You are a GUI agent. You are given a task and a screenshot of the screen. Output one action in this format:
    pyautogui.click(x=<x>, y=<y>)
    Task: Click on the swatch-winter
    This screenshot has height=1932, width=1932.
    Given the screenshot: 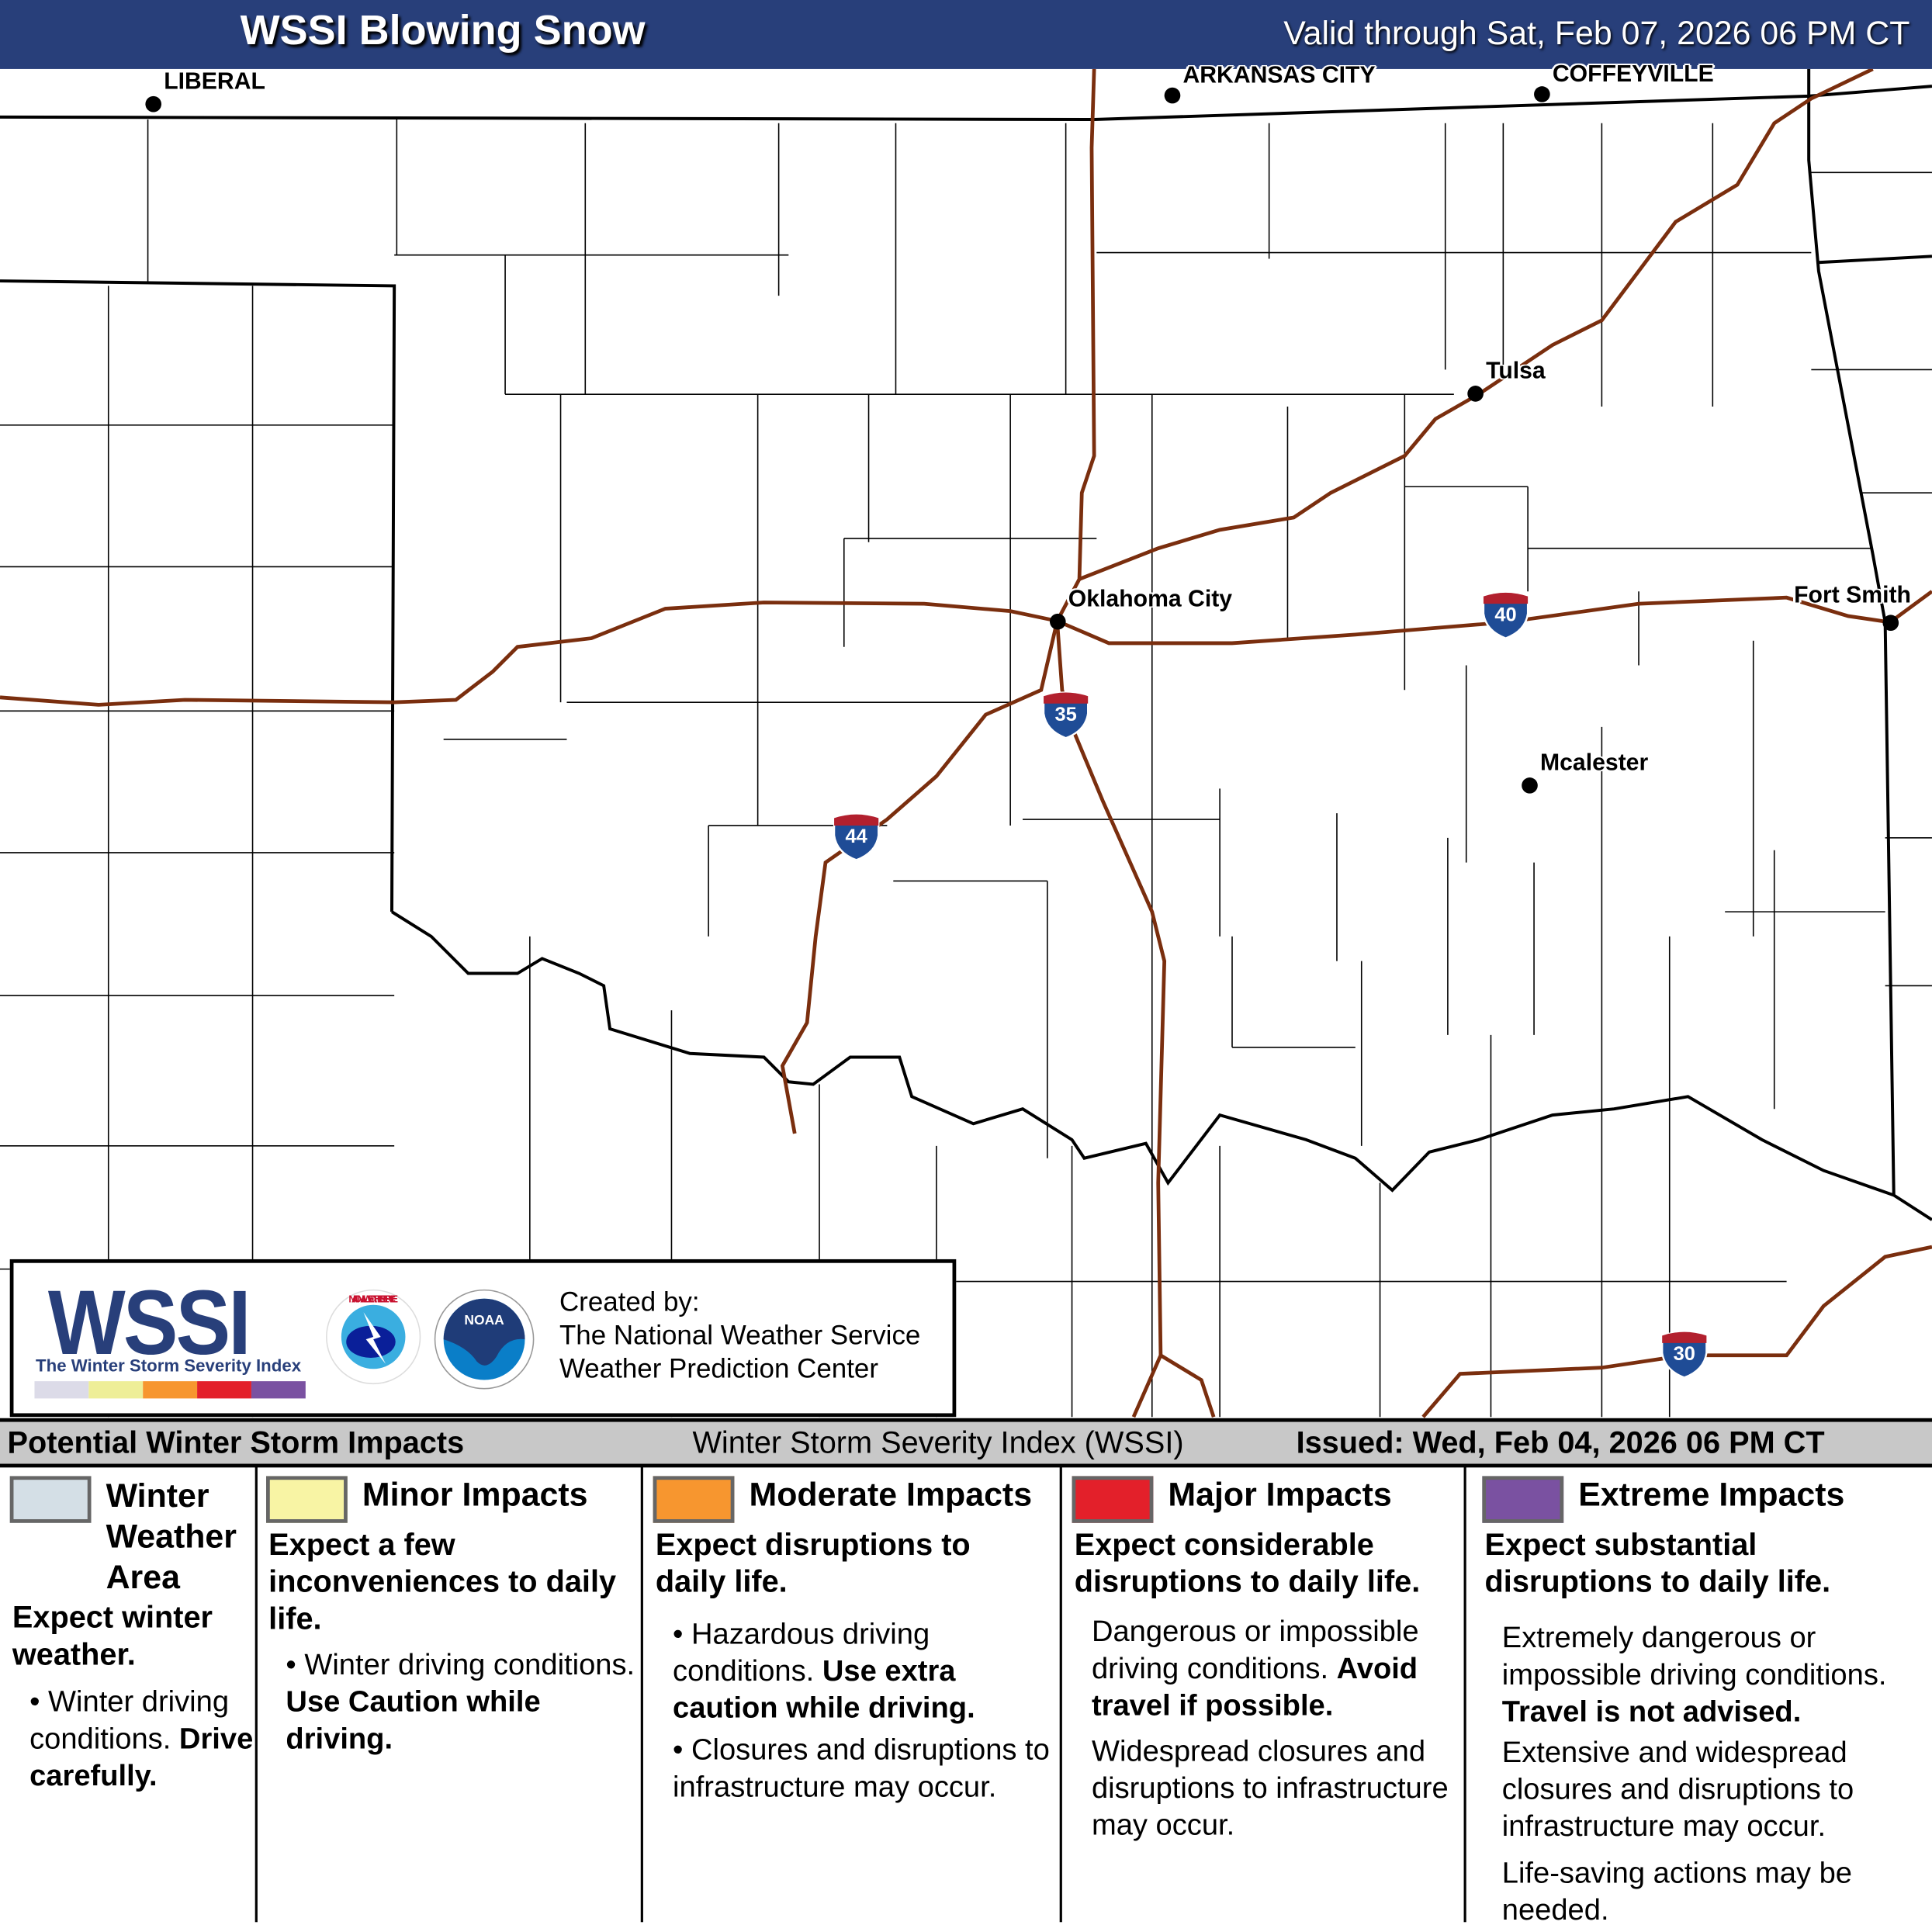 What is the action you would take?
    pyautogui.click(x=50, y=1499)
    